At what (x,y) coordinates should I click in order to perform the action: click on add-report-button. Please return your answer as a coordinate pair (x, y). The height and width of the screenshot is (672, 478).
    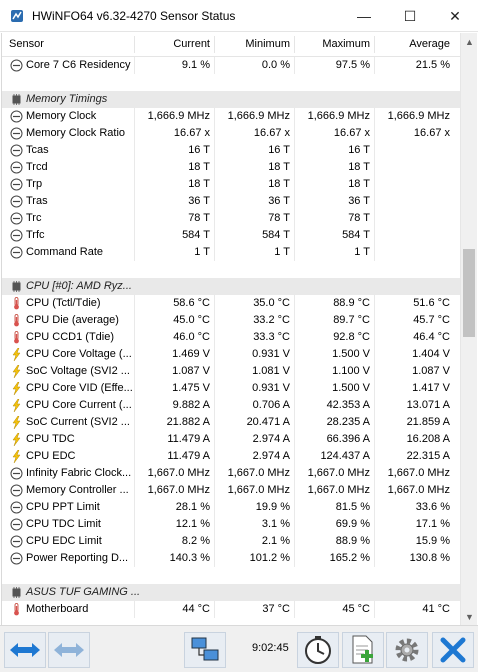
    Looking at the image, I should click on (363, 650).